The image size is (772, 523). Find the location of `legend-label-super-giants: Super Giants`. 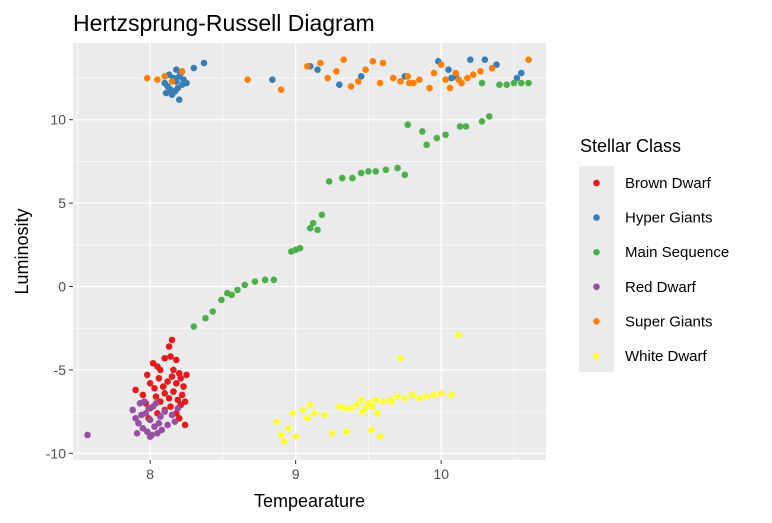

legend-label-super-giants: Super Giants is located at coordinates (669, 321).